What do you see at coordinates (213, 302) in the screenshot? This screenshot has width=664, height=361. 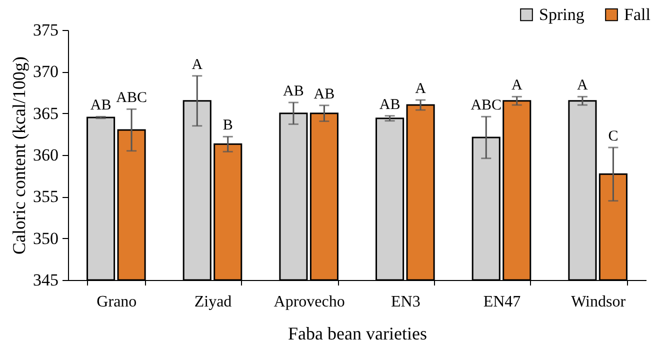 I see `x-tick-label: Ziyad` at bounding box center [213, 302].